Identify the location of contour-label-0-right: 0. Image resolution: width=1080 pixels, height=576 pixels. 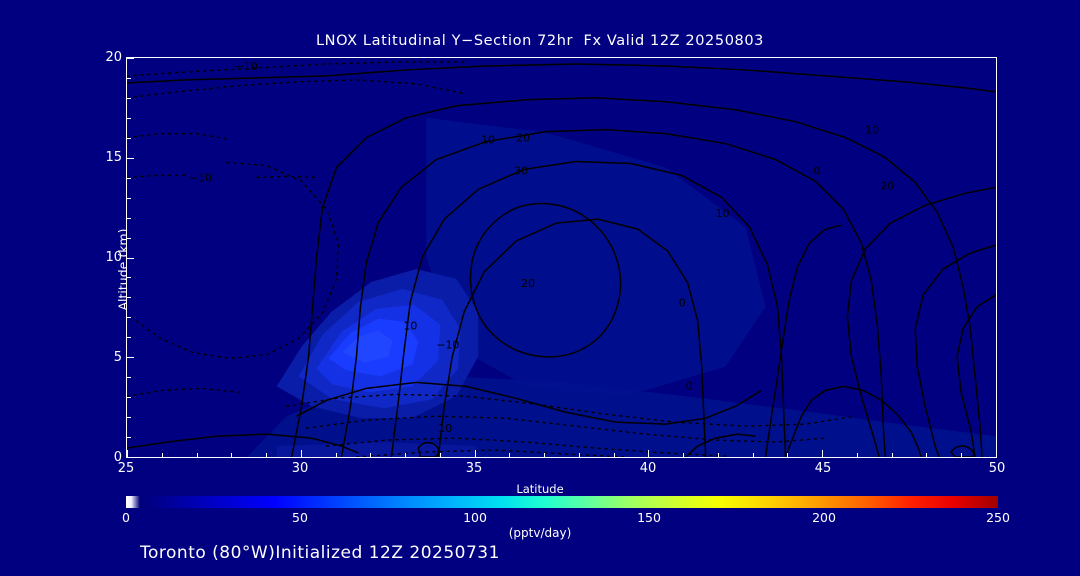
(816, 170).